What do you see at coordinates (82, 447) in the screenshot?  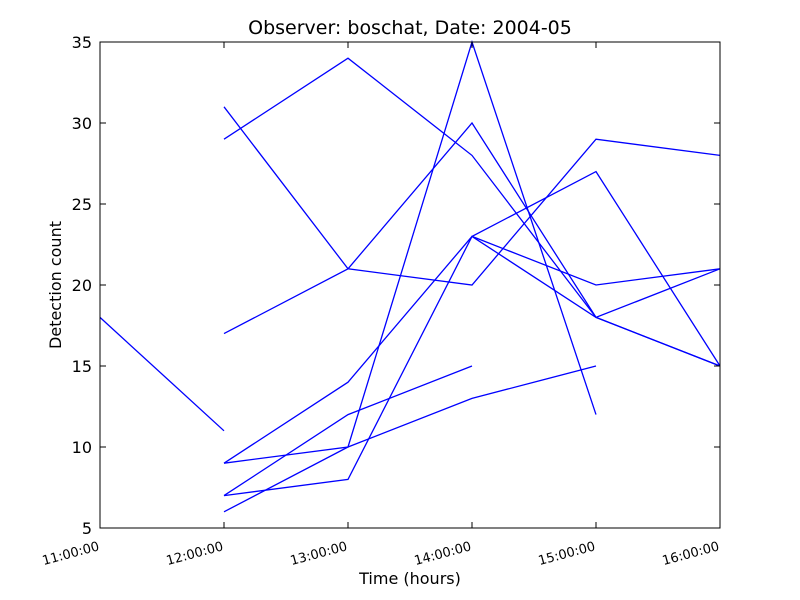 I see `y-tick-label: 10` at bounding box center [82, 447].